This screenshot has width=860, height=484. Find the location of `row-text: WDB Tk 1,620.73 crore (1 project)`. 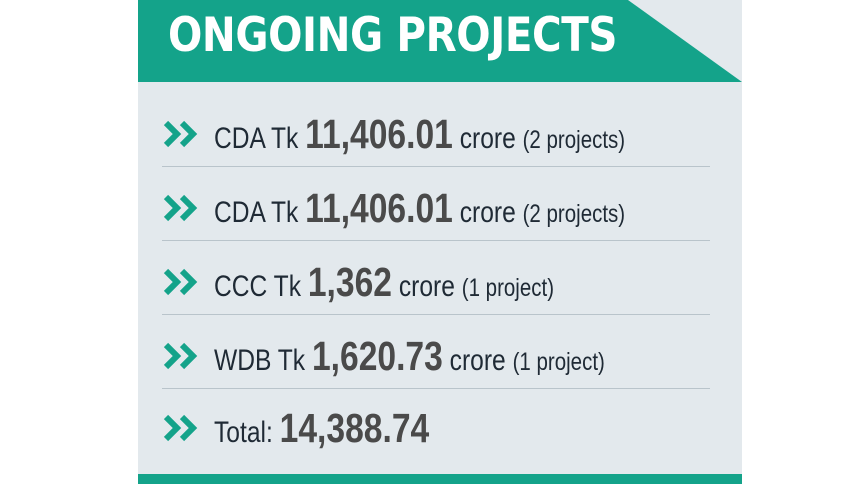

row-text: WDB Tk 1,620.73 crore (1 project) is located at coordinates (409, 356).